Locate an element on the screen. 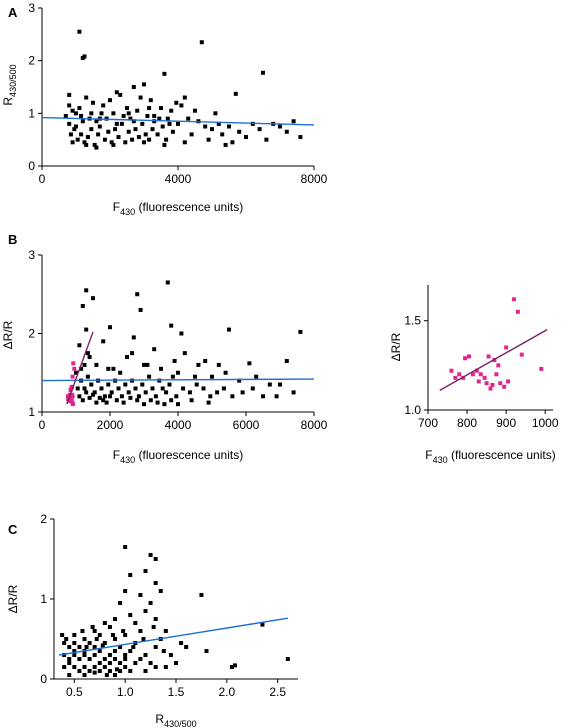  regression-line-purple is located at coordinates (493, 360).